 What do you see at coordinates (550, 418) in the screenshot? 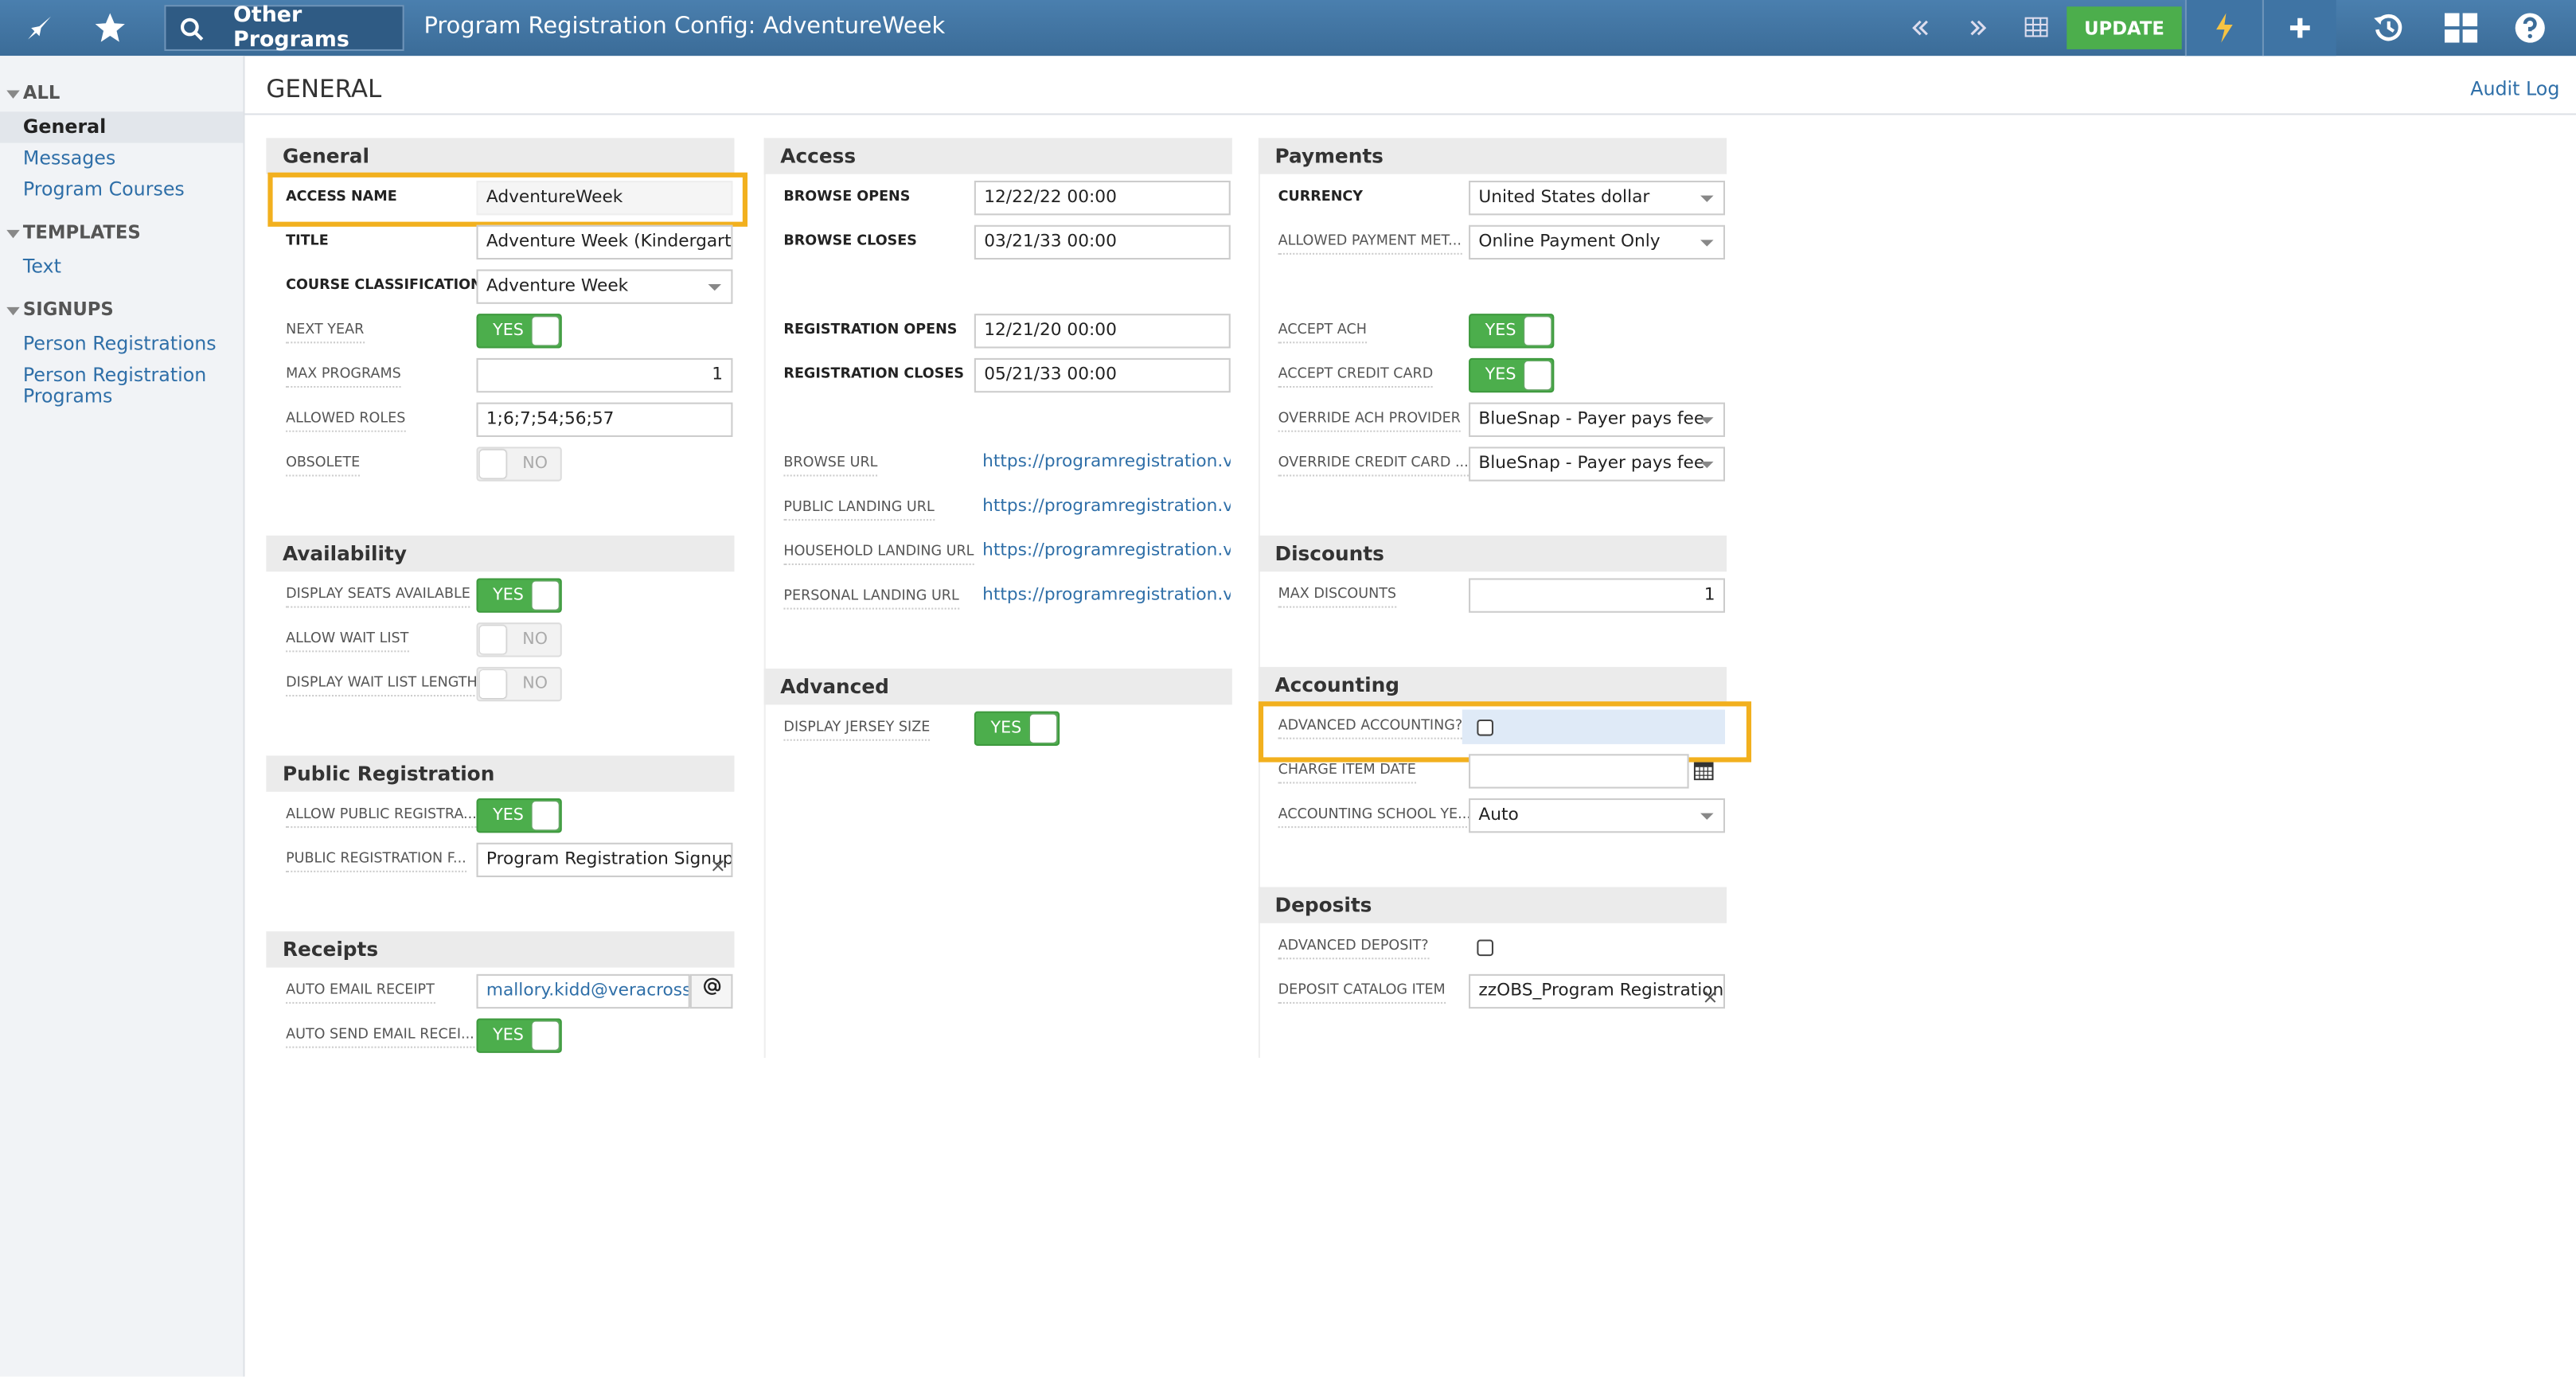
I see `input-value: 1;6;7;54;56;57` at bounding box center [550, 418].